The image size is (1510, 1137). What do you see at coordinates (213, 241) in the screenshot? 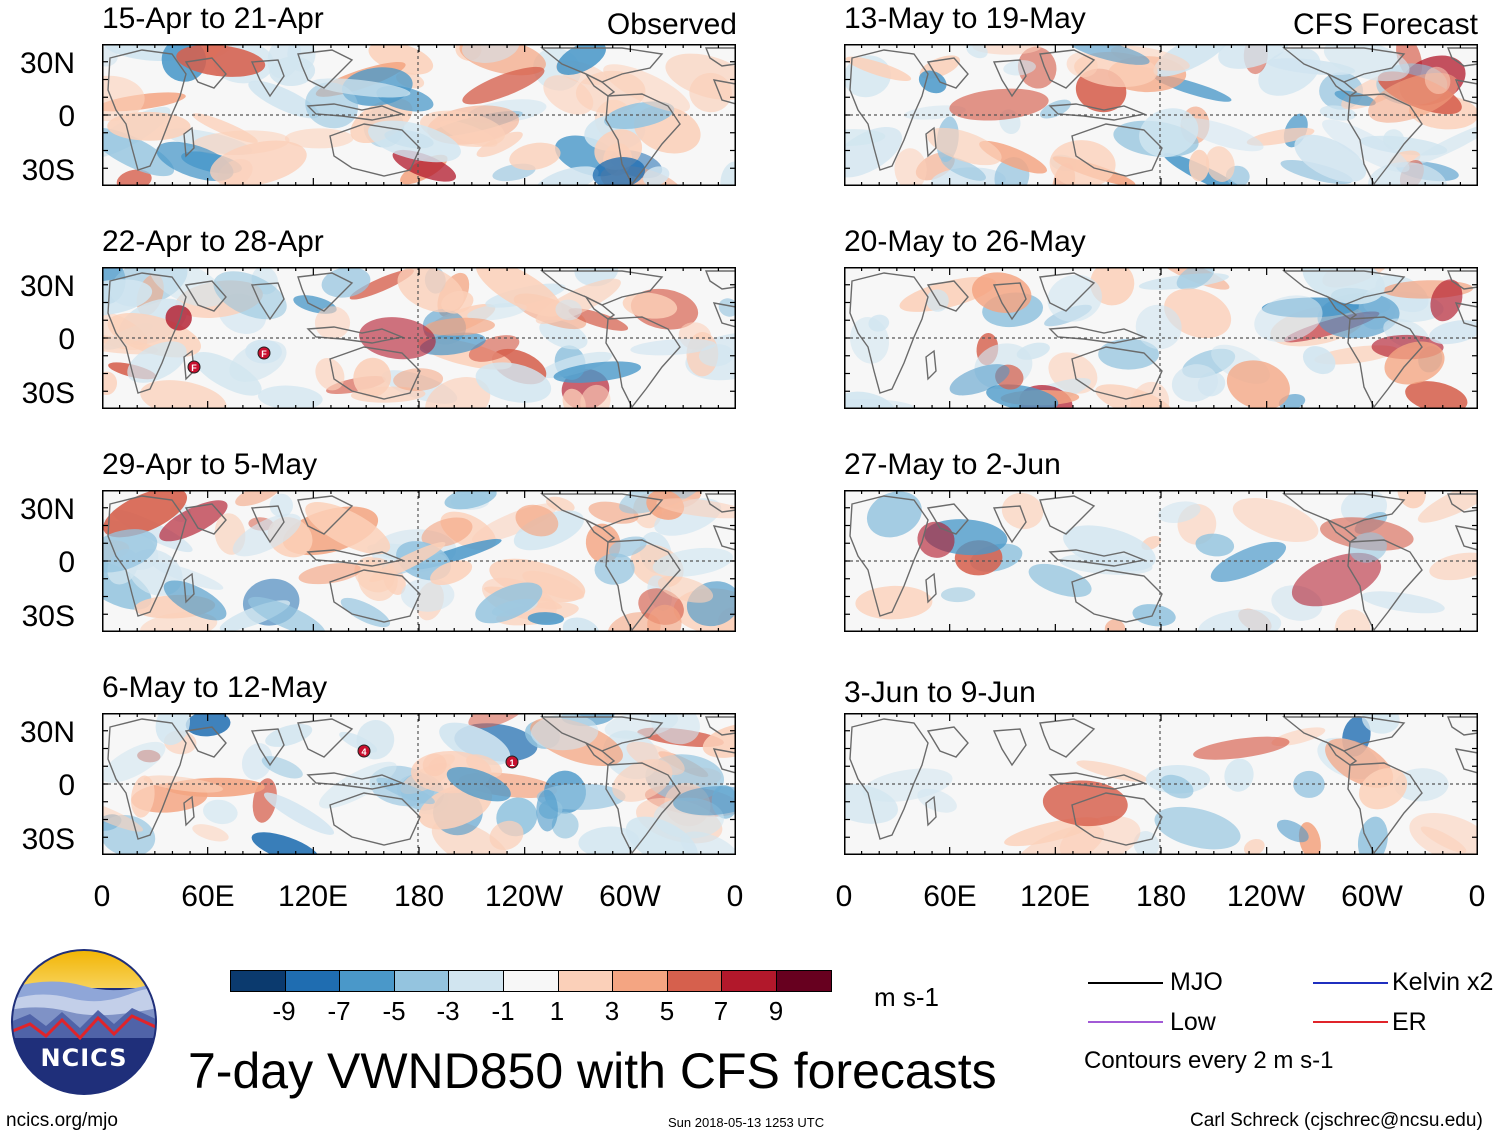
I see `panel-title-left-2: 22-Apr to 28-Apr` at bounding box center [213, 241].